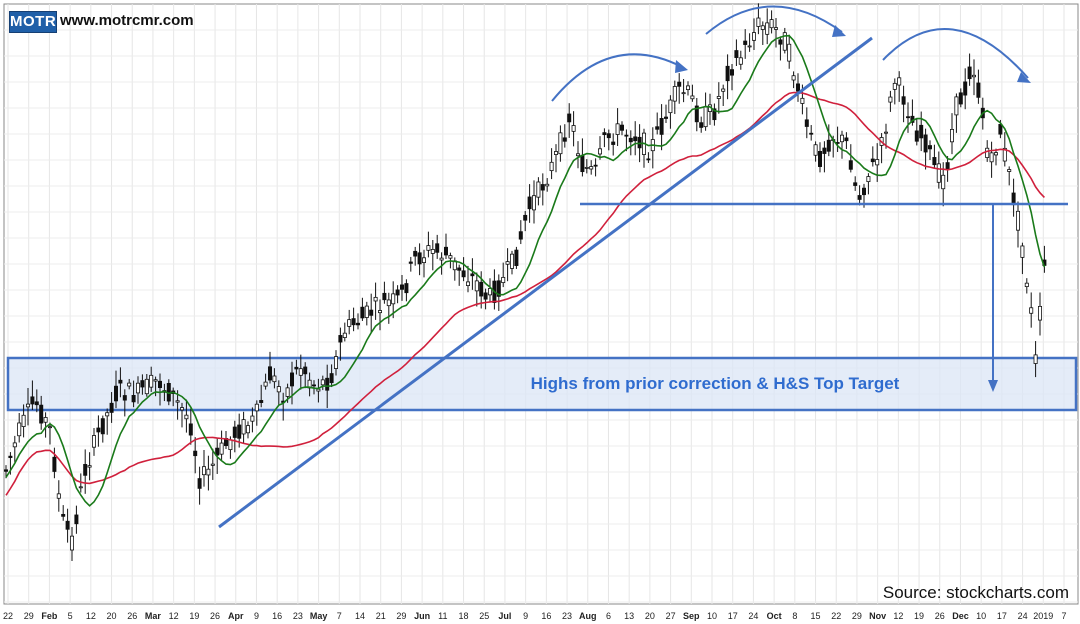 The image size is (1080, 624). What do you see at coordinates (650, 616) in the screenshot?
I see `x-tick-label: 20` at bounding box center [650, 616].